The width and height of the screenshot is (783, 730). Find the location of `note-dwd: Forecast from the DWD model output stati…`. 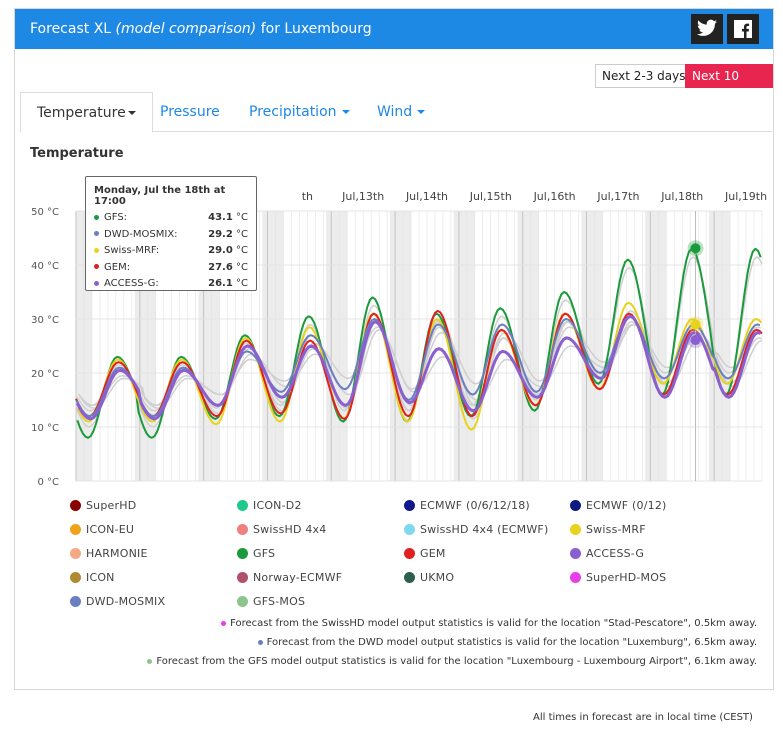

note-dwd: Forecast from the DWD model output stati… is located at coordinates (452, 642).